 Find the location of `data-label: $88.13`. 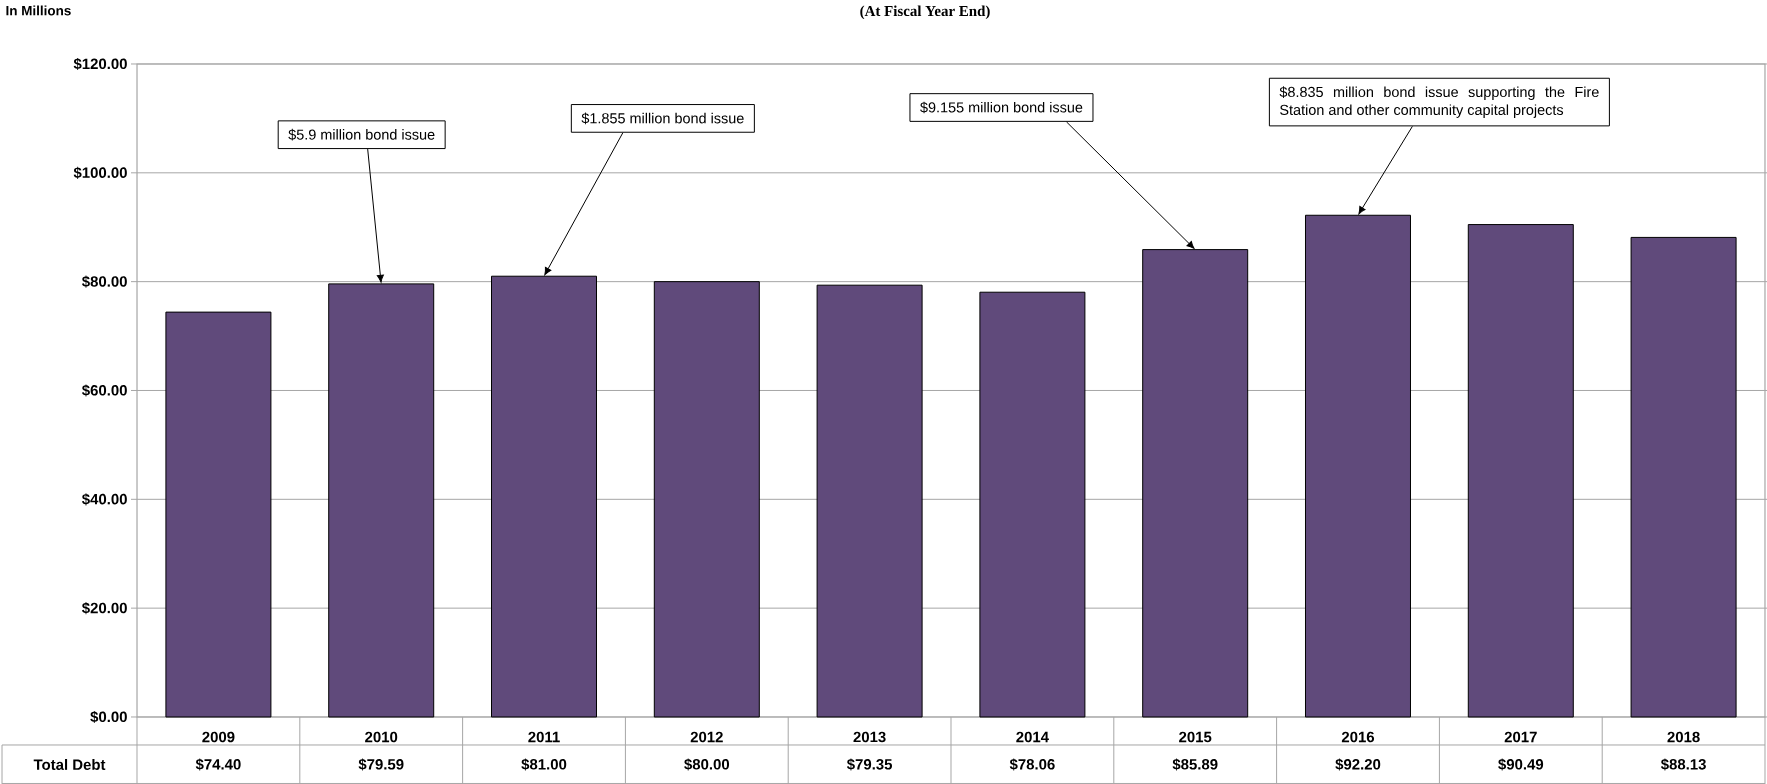

data-label: $88.13 is located at coordinates (1683, 764).